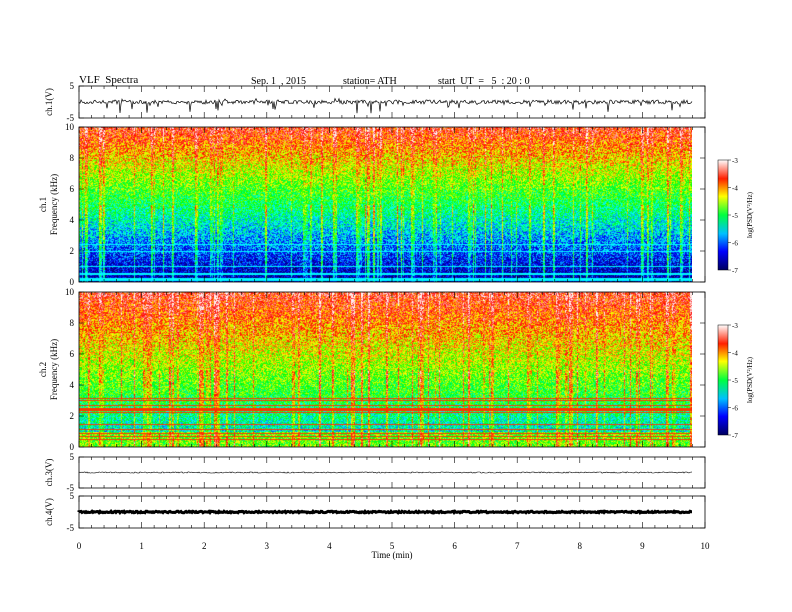  What do you see at coordinates (329, 546) in the screenshot?
I see `x-tick-label: 4` at bounding box center [329, 546].